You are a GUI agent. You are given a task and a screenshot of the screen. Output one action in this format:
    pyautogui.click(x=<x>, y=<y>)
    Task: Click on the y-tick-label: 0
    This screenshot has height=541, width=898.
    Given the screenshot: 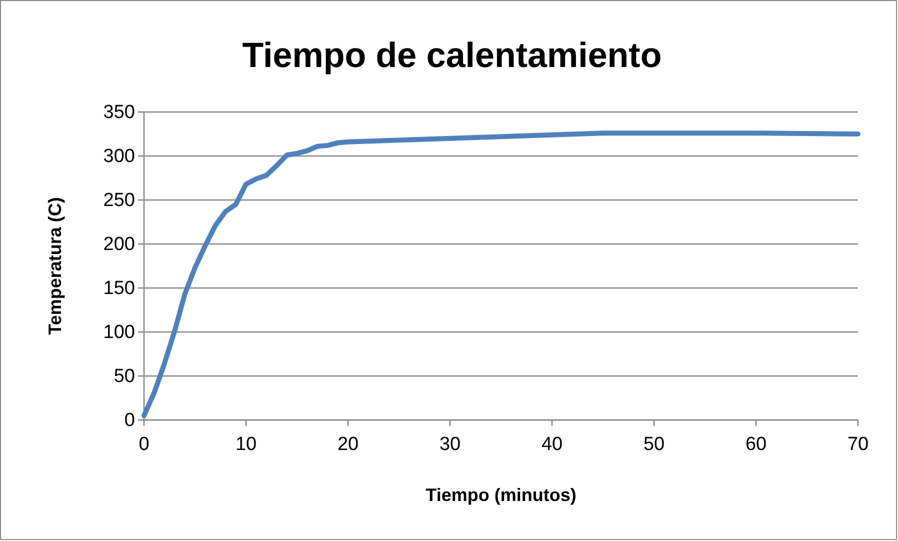 What is the action you would take?
    pyautogui.click(x=129, y=421)
    